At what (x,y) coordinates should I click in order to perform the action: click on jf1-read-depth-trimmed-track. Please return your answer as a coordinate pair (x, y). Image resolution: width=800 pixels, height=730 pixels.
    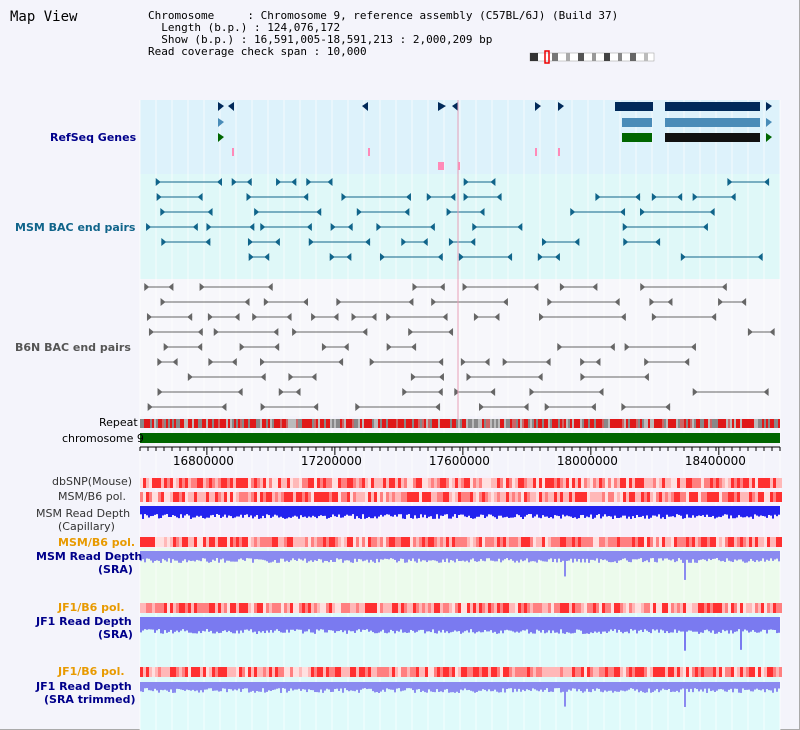
    Looking at the image, I should click on (460, 694).